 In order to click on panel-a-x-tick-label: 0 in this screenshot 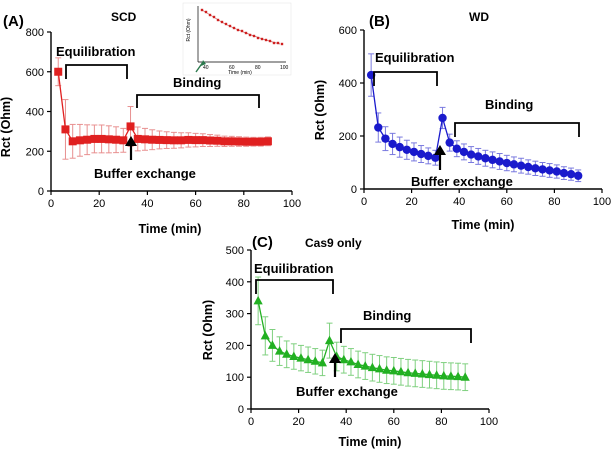, I will do `click(51, 204)`.